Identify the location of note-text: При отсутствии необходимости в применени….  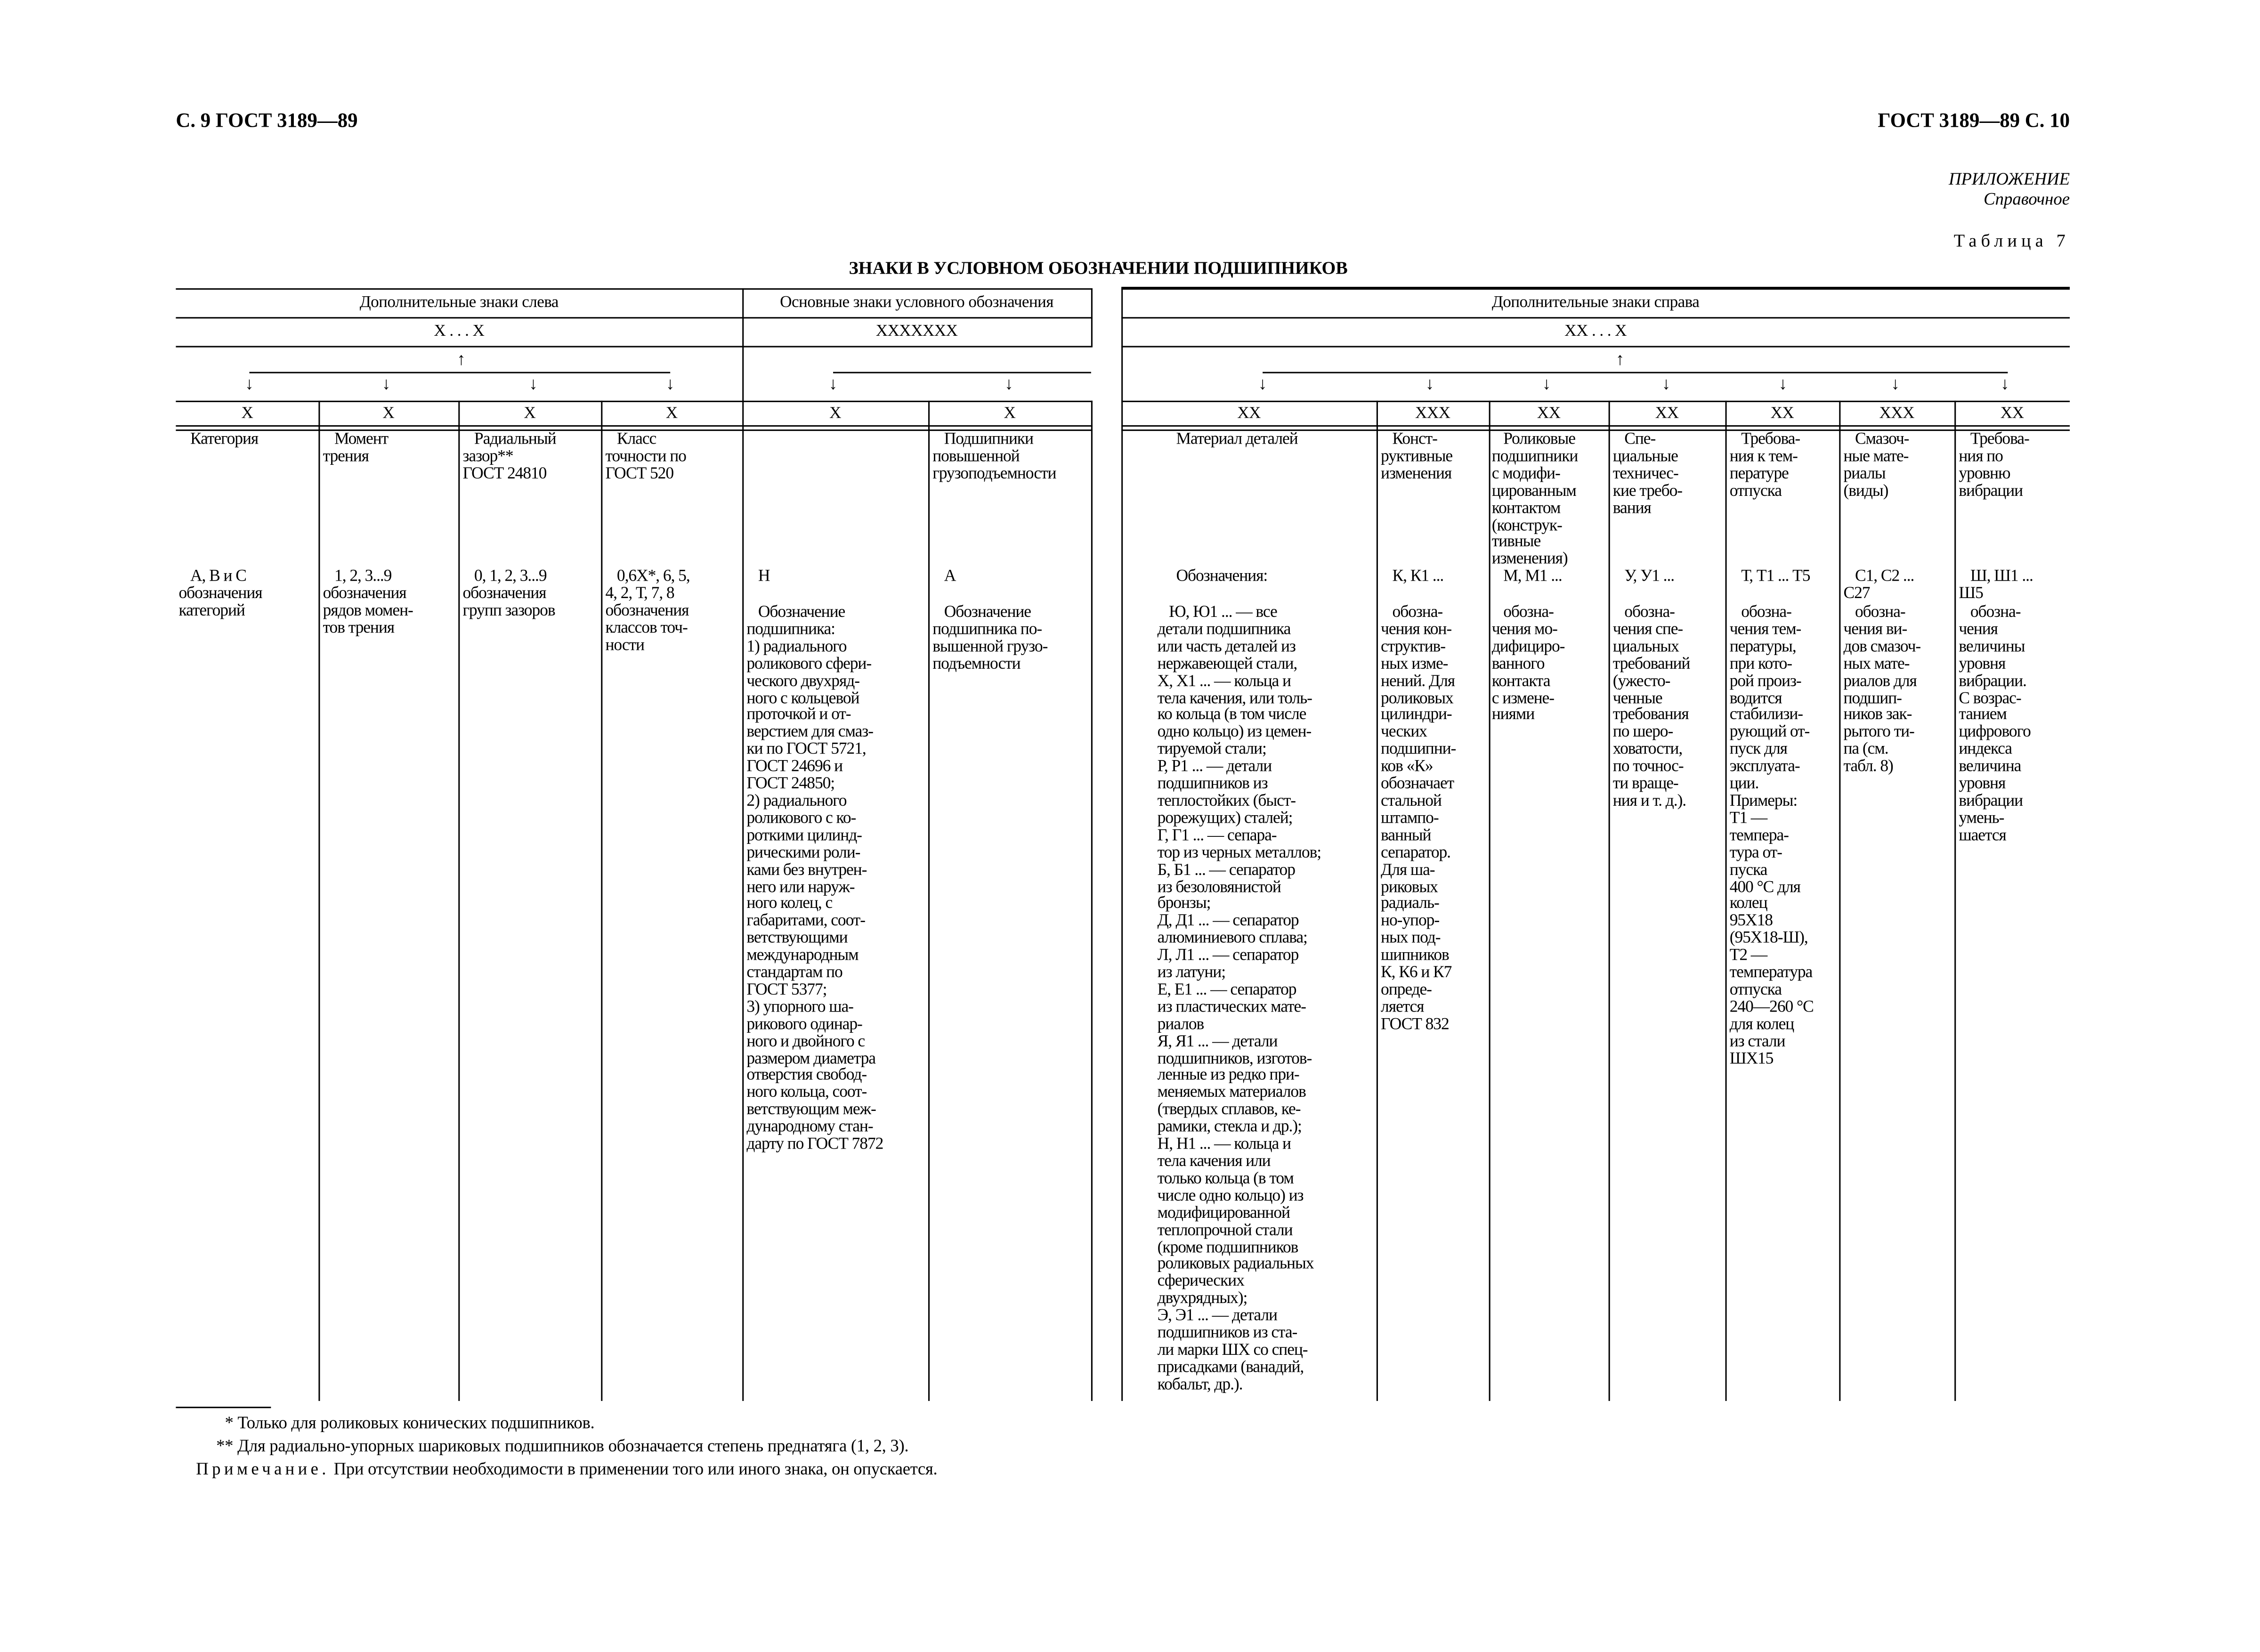
(633, 1468).